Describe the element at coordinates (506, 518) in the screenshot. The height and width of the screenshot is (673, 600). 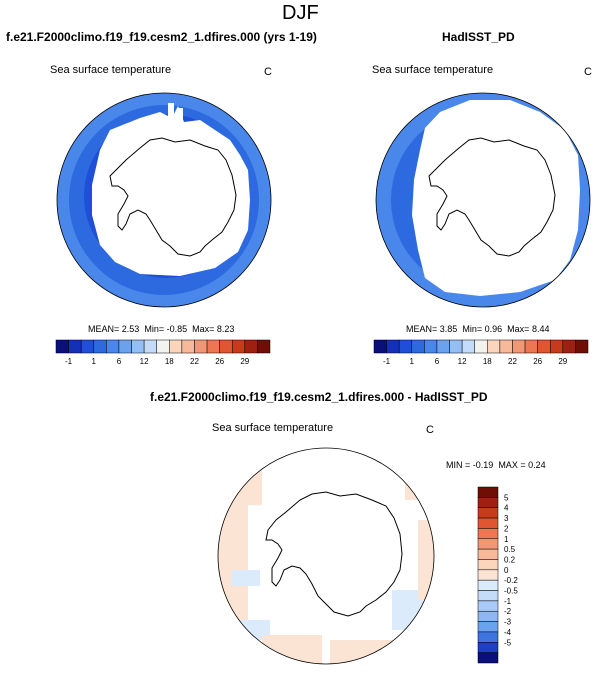
I see `diff-colorbar-tick-label: 3` at that location.